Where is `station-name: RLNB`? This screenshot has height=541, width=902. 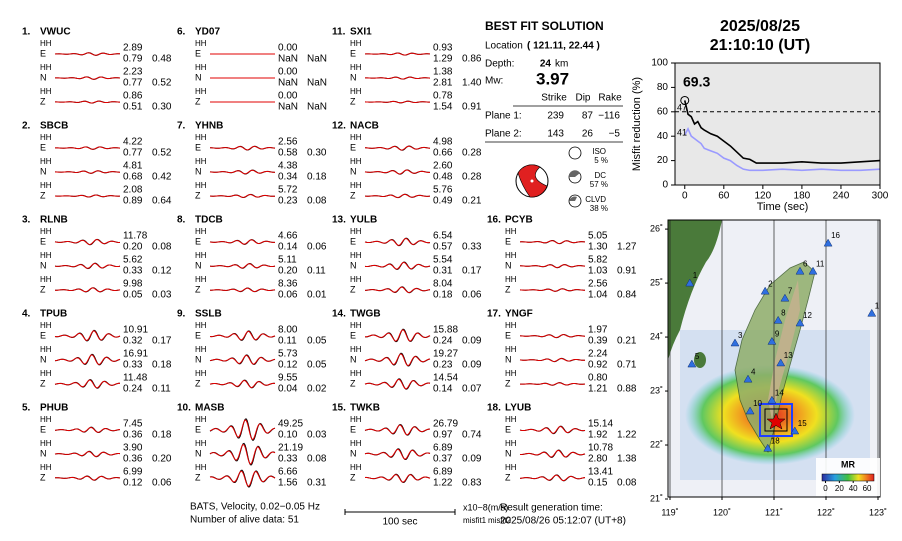 station-name: RLNB is located at coordinates (54, 220).